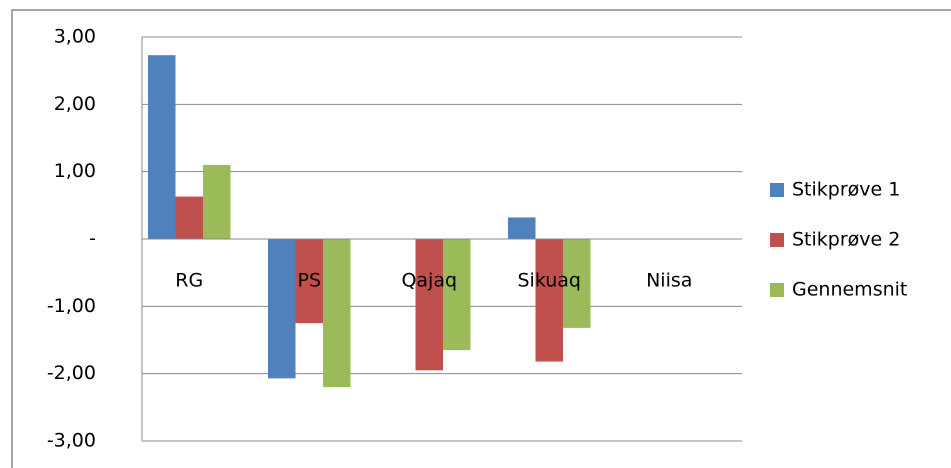 Image resolution: width=951 pixels, height=468 pixels. Describe the element at coordinates (189, 281) in the screenshot. I see `x-tick-label: RG` at that location.